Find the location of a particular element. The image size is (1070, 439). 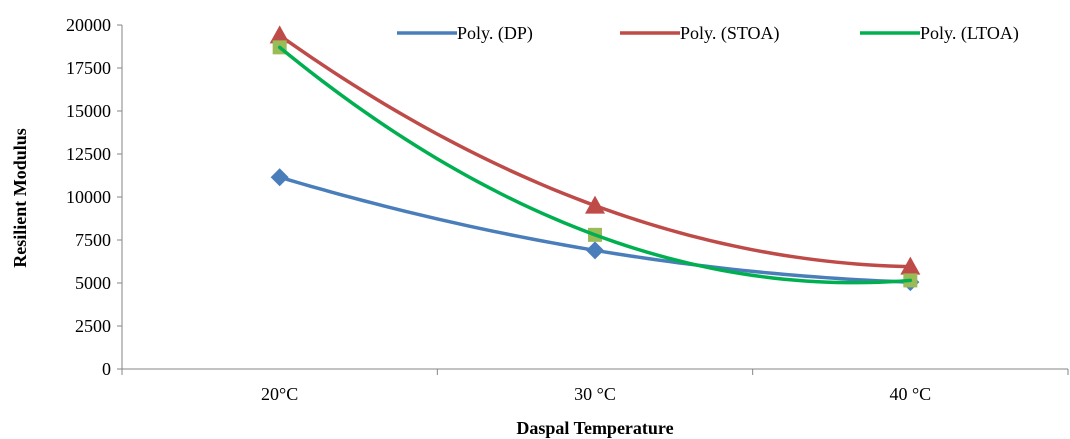

legend-item-2: Poly. (LTOA) is located at coordinates (939, 33).